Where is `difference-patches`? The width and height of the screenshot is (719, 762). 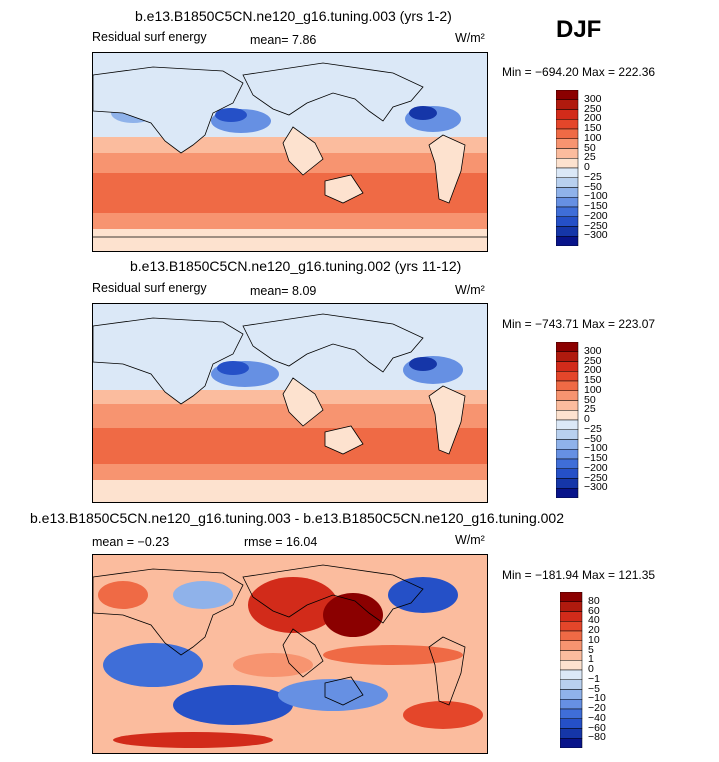 difference-patches is located at coordinates (290, 662).